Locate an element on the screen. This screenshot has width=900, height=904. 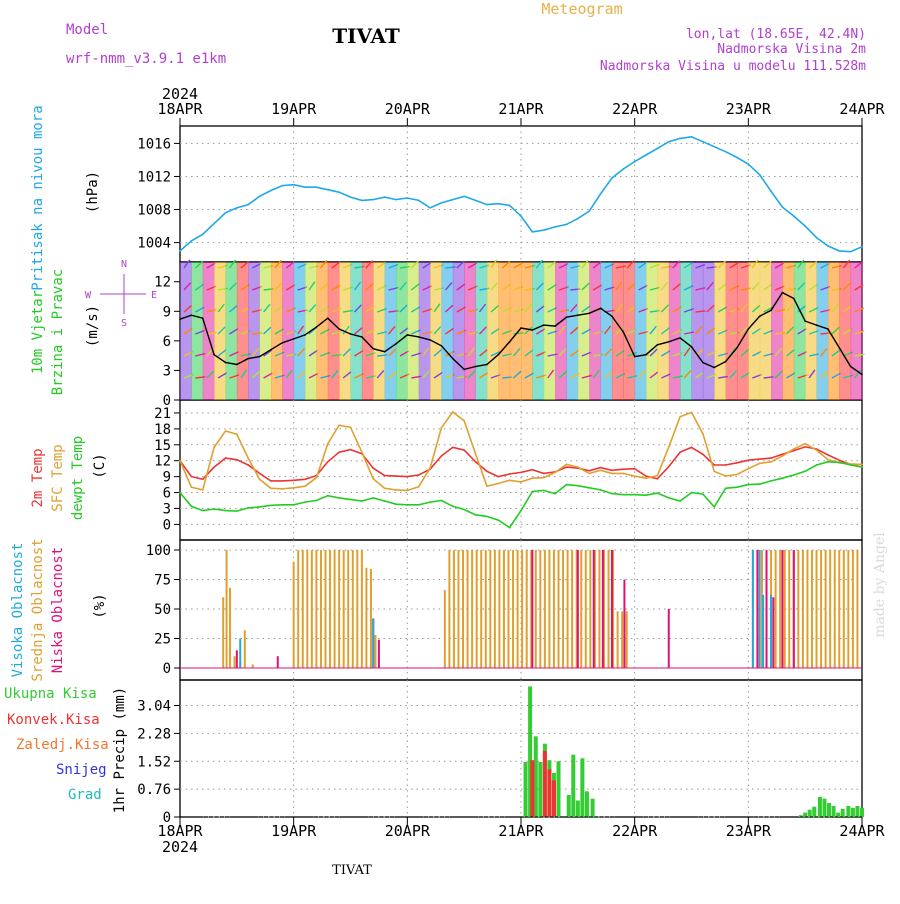
y-tick-label-cloud: 75 is located at coordinates (162, 581).